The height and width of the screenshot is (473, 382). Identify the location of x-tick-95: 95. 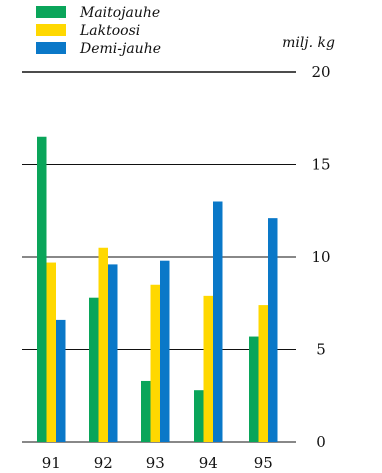
(263, 463).